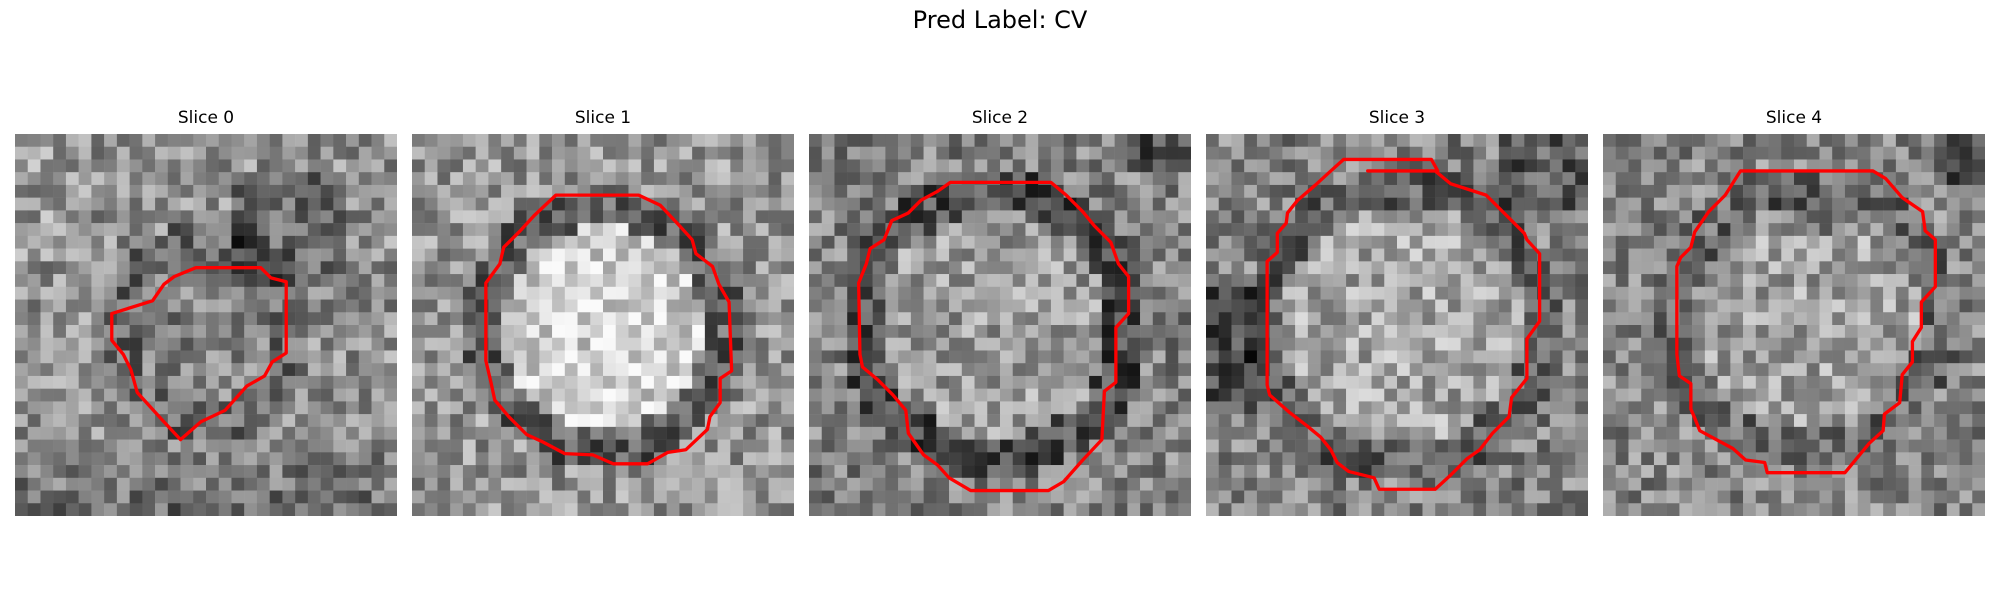  I want to click on slice-panel-0: Slice 0, so click(206, 314).